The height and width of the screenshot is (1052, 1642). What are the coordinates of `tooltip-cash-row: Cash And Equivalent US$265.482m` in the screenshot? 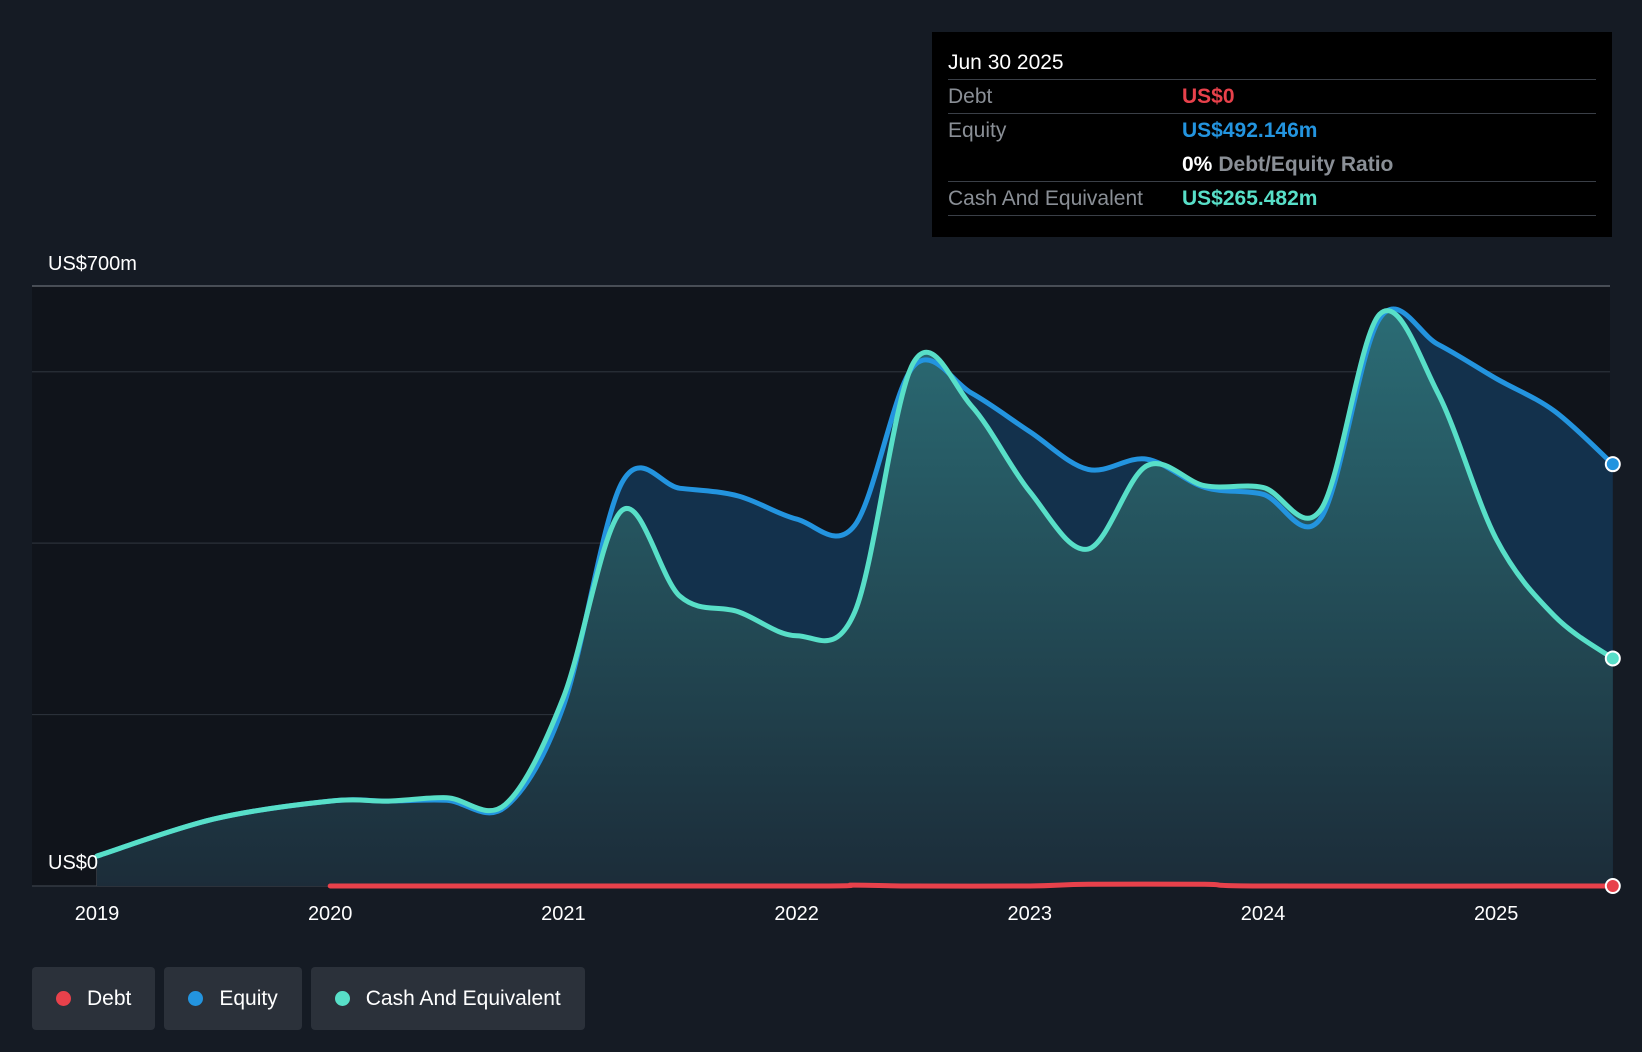 It's located at (1272, 199).